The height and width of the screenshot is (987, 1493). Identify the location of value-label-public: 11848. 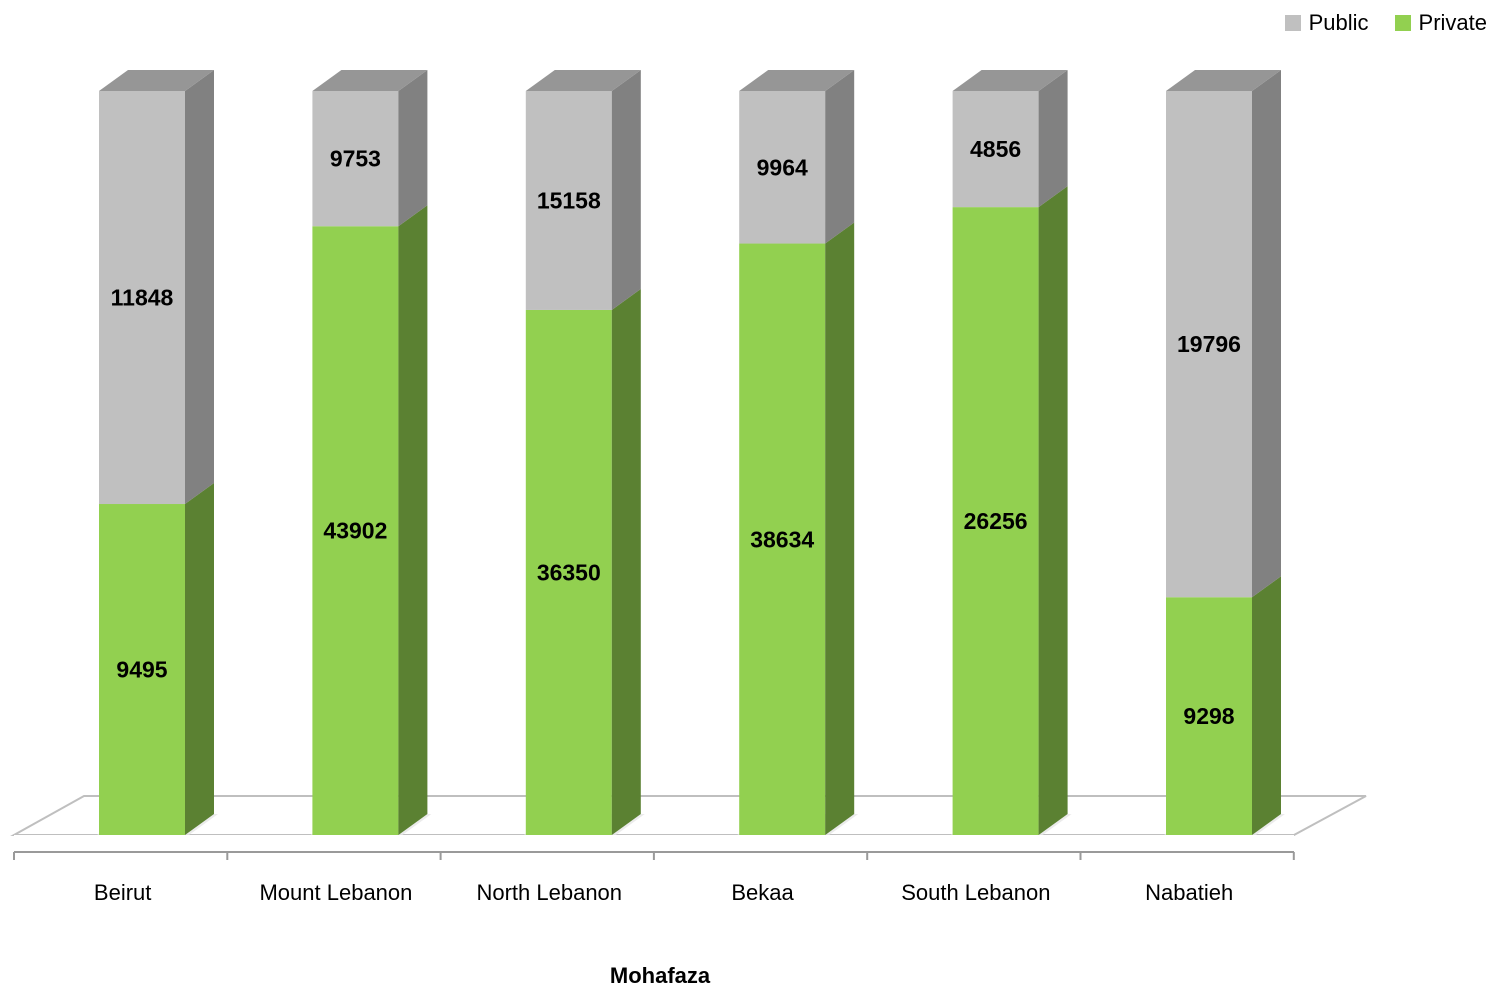
(142, 298).